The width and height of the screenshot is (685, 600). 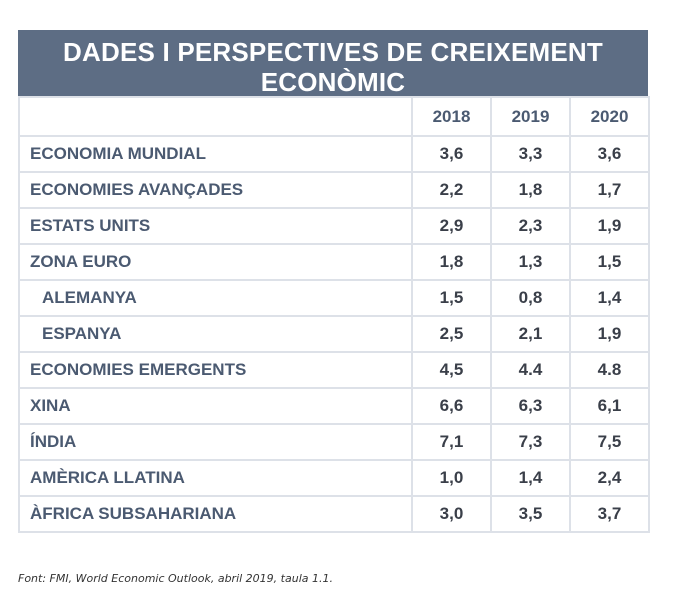 What do you see at coordinates (333, 109) in the screenshot?
I see `table-subtitle: 2018-2020` at bounding box center [333, 109].